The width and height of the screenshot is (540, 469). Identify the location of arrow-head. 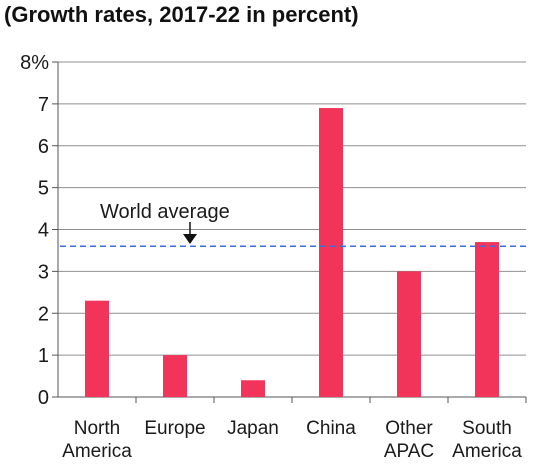
(190, 239).